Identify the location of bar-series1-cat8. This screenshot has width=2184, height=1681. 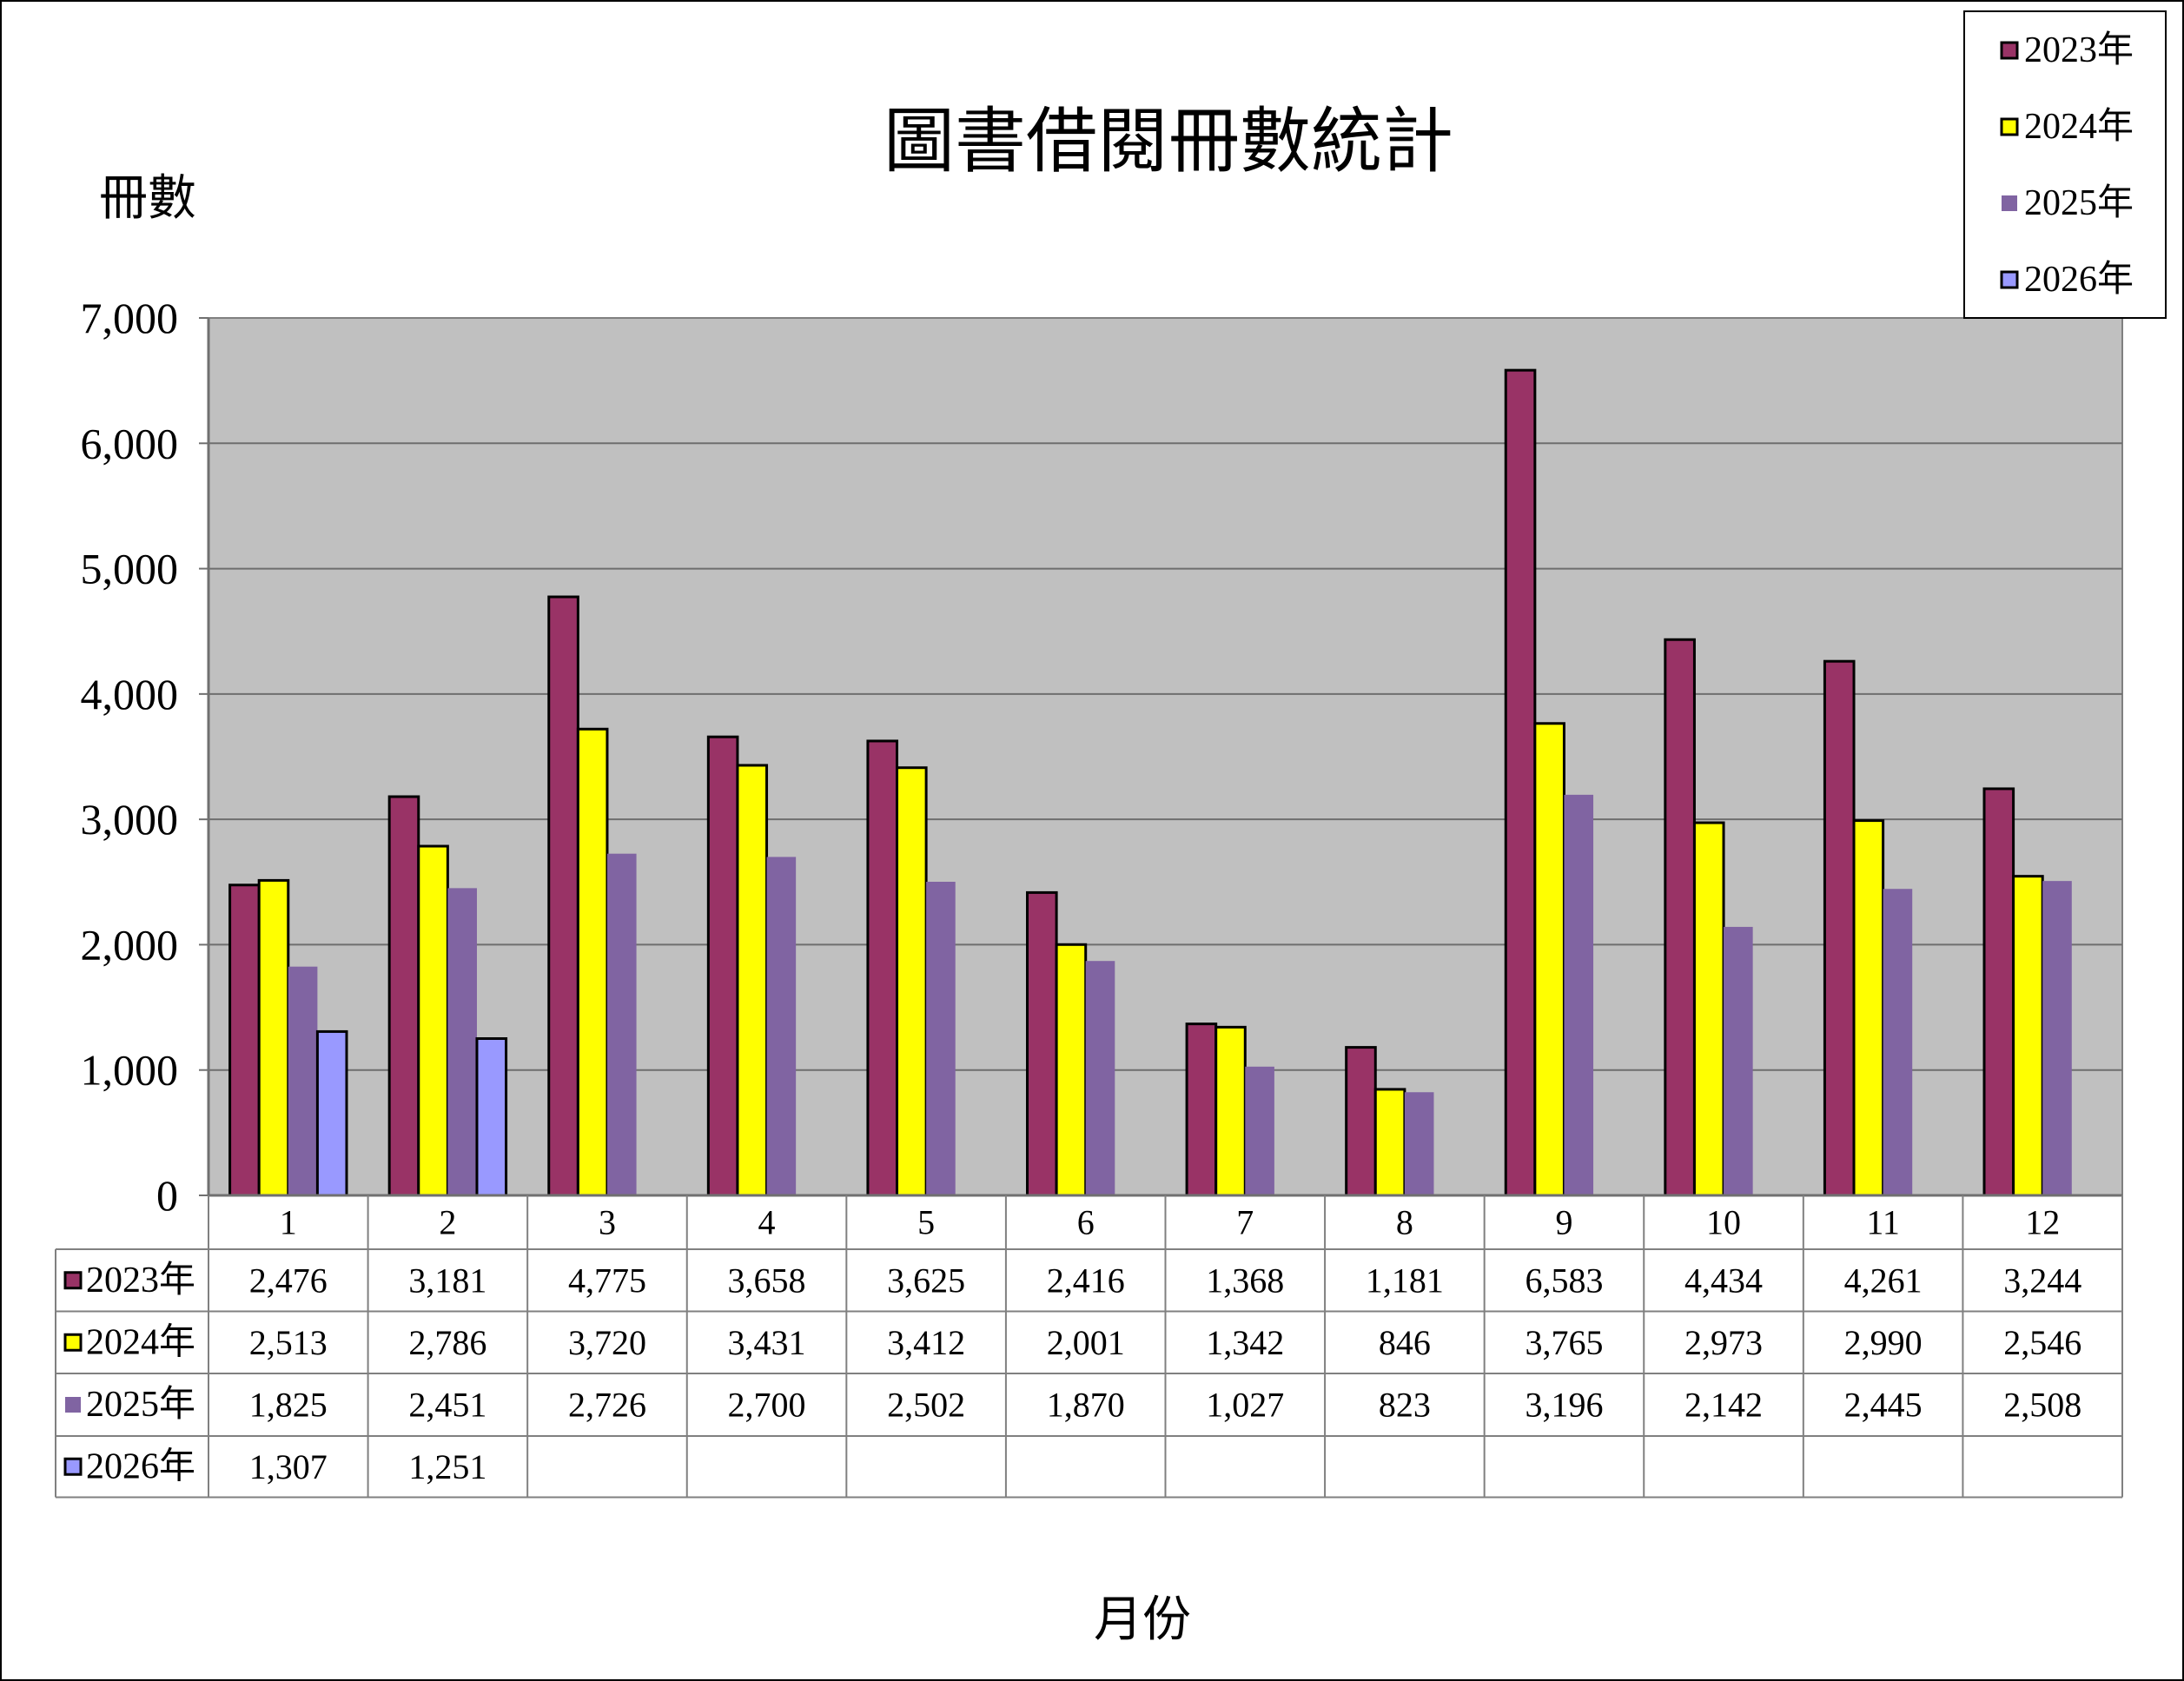
(1361, 1121).